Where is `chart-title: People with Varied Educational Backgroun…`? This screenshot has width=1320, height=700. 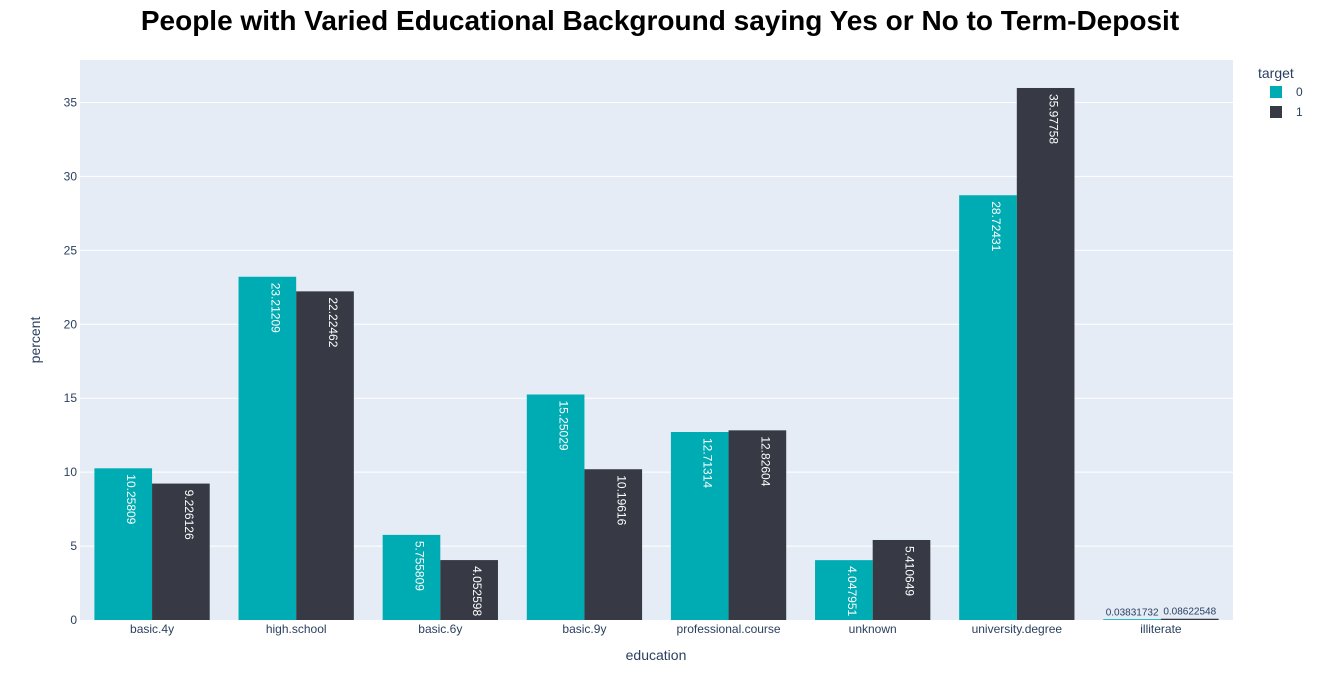 chart-title: People with Varied Educational Backgroun… is located at coordinates (660, 20).